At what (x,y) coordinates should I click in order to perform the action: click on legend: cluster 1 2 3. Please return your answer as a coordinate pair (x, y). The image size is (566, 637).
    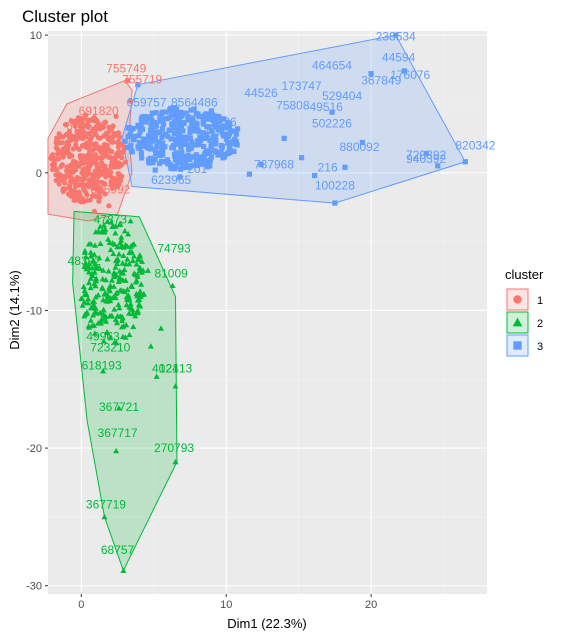
    Looking at the image, I should click on (524, 312).